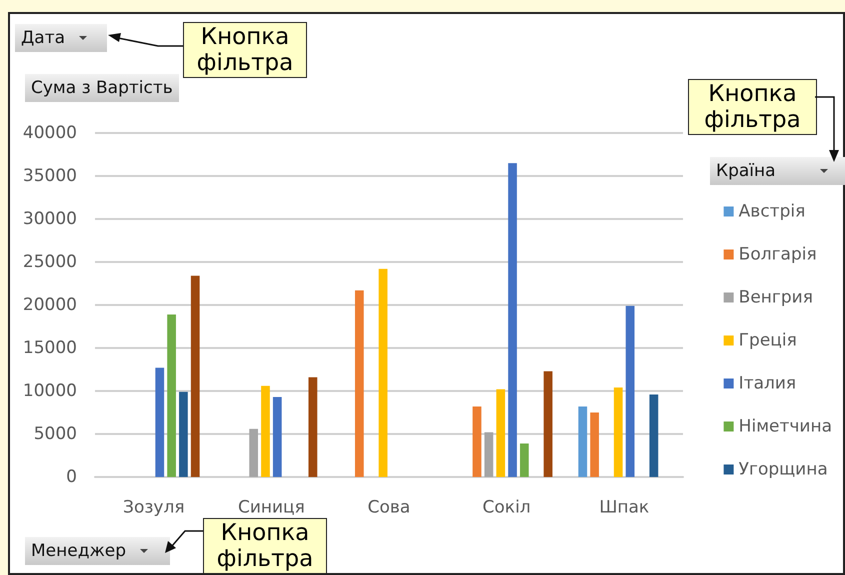  What do you see at coordinates (389, 508) in the screenshot?
I see `x-tick-label: Сова` at bounding box center [389, 508].